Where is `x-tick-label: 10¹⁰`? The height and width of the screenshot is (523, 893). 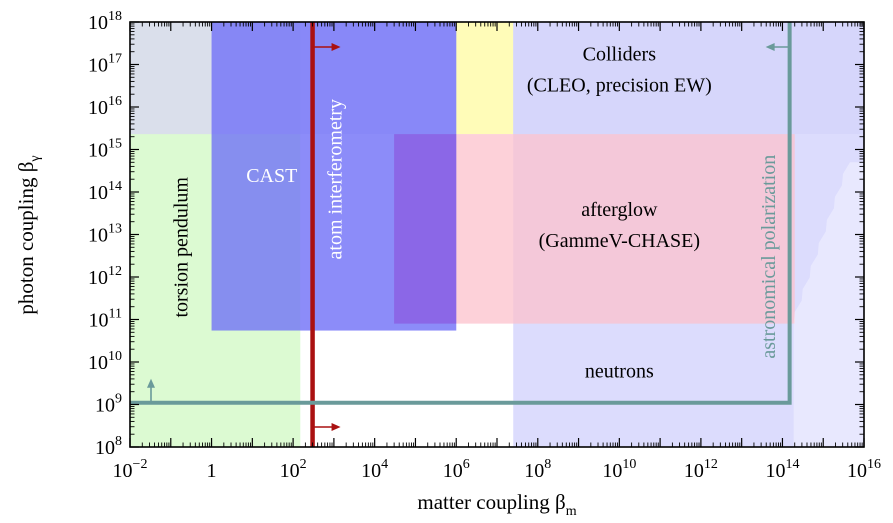 x-tick-label: 10¹⁰ is located at coordinates (619, 469).